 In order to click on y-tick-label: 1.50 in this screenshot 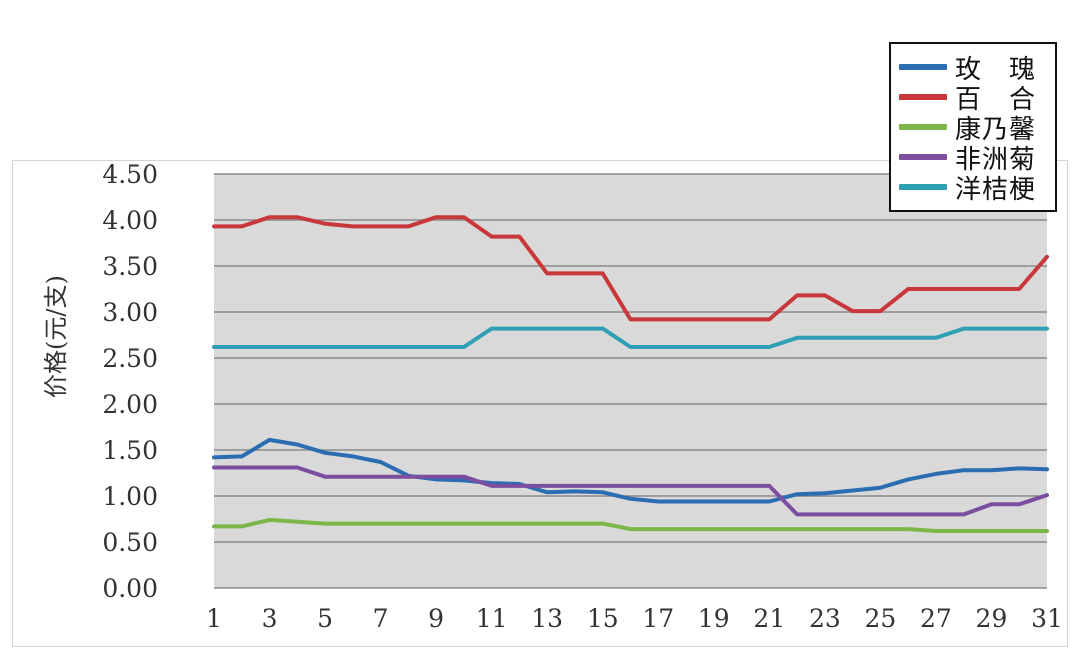, I will do `click(130, 450)`.